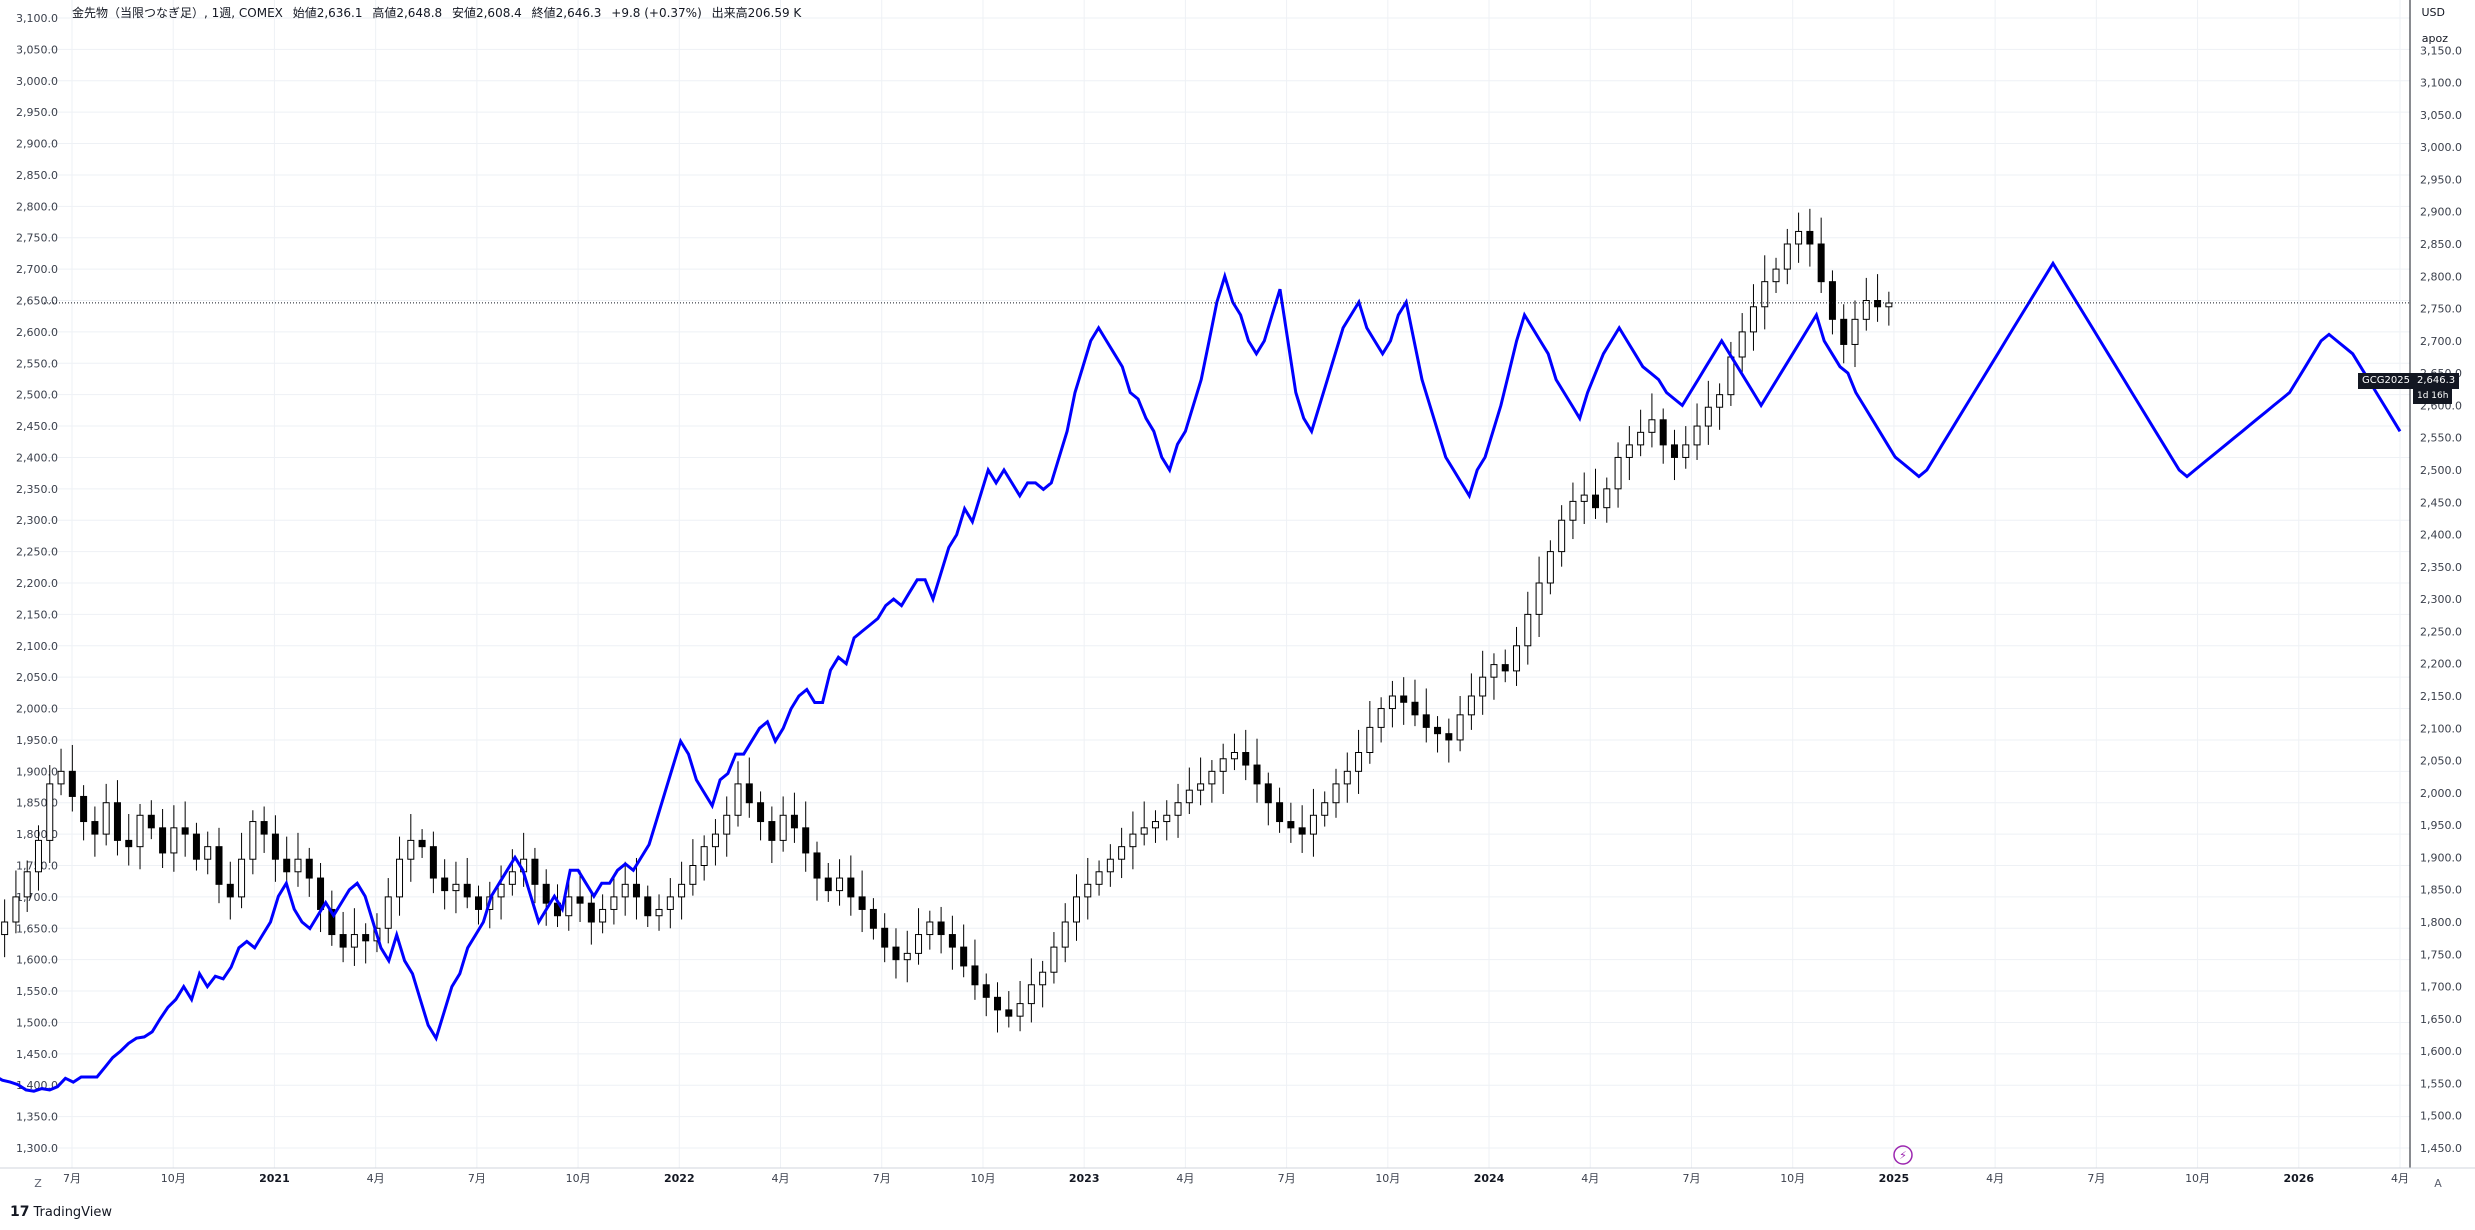 Image resolution: width=2475 pixels, height=1230 pixels. Describe the element at coordinates (2441, 728) in the screenshot. I see `right-tick-label: 2,100.0` at that location.